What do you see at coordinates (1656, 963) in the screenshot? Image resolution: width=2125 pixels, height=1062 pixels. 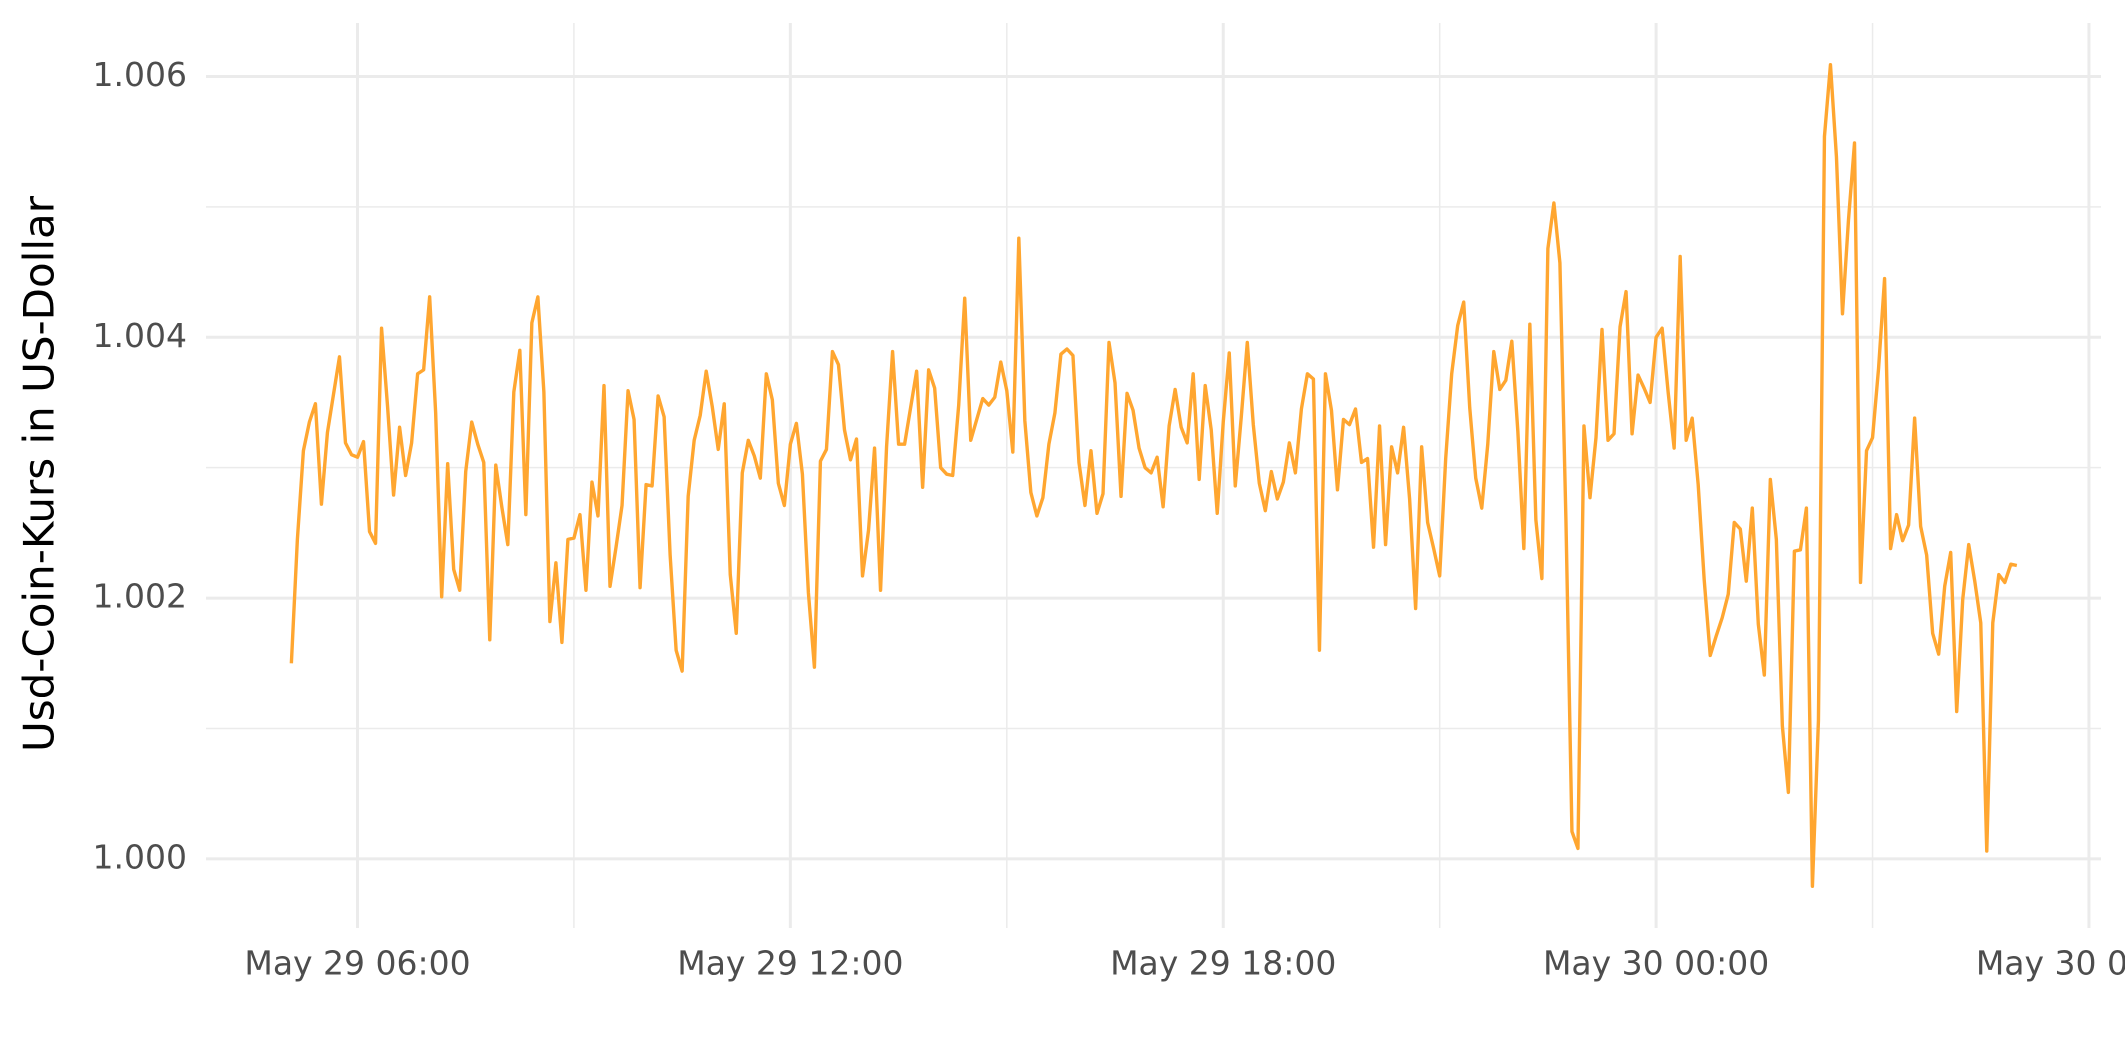 I see `x-tick-label: May 30 00:00` at bounding box center [1656, 963].